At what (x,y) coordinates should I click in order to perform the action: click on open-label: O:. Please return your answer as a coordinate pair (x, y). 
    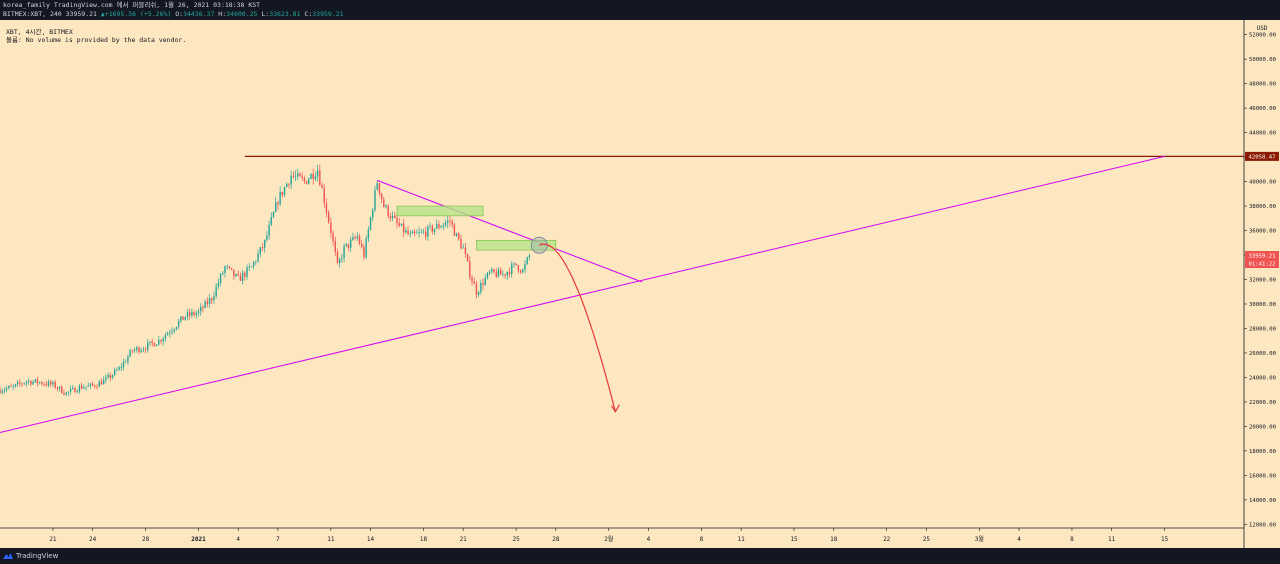
    Looking at the image, I should click on (179, 14).